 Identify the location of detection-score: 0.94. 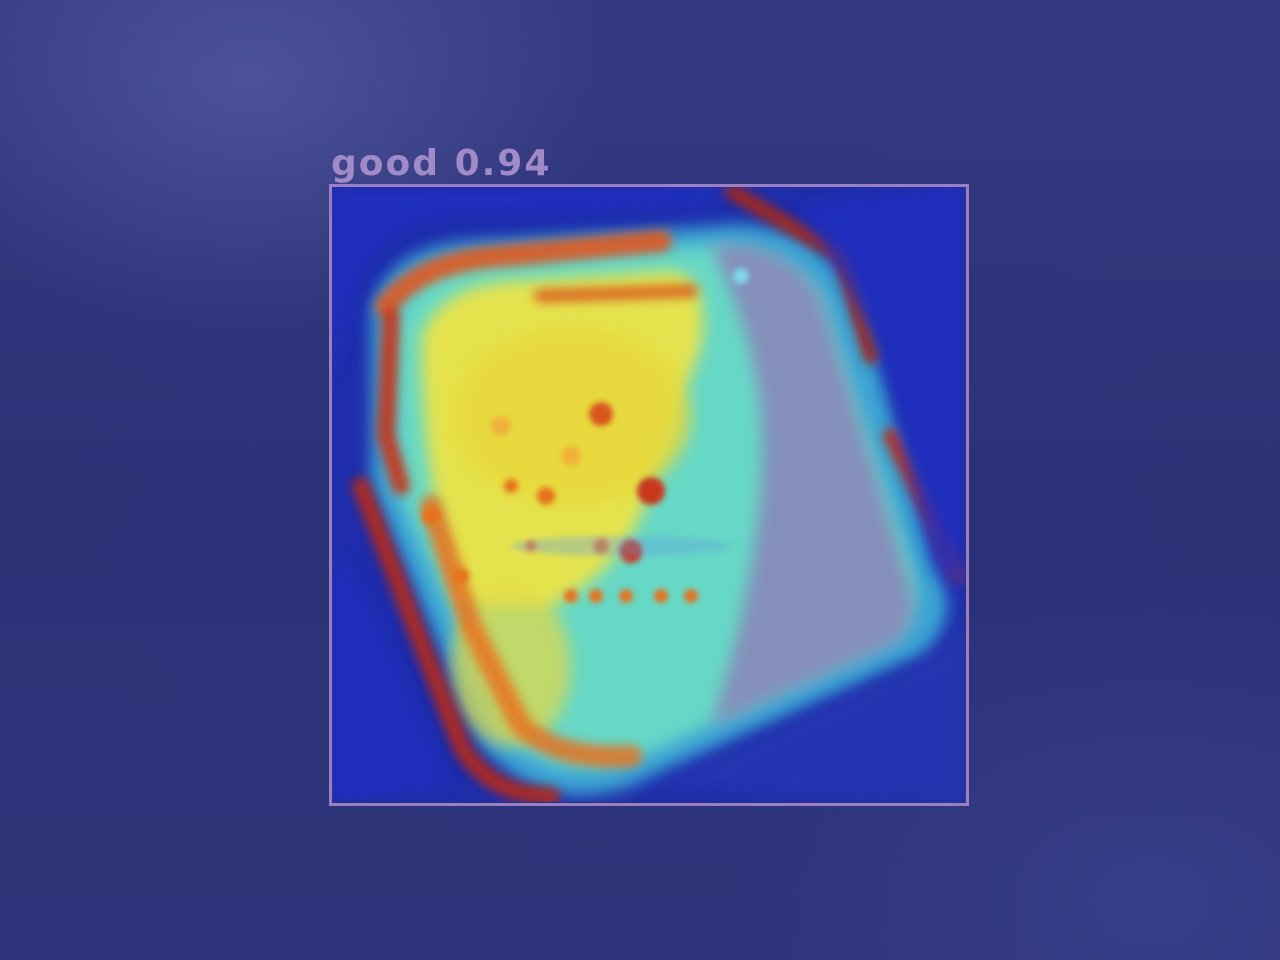
(503, 163).